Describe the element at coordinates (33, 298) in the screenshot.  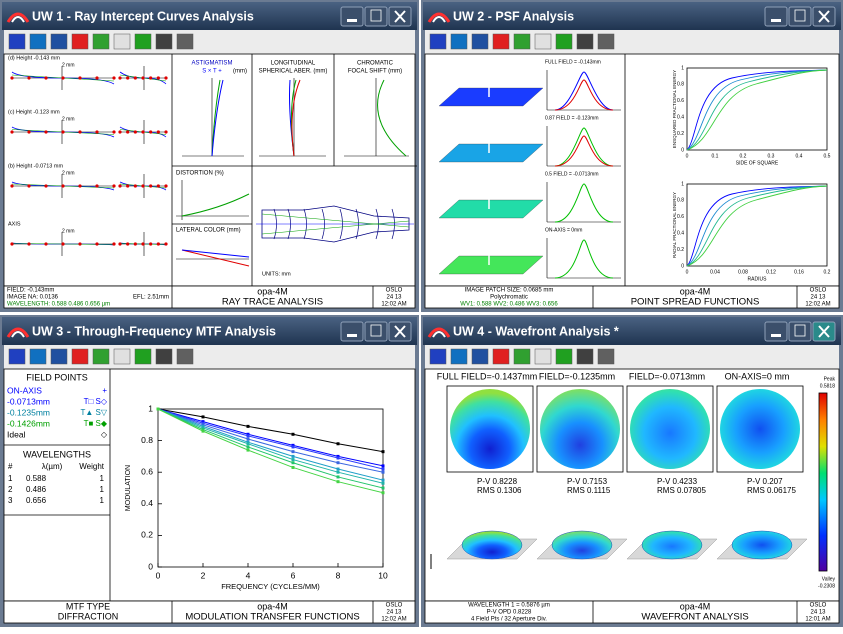
I see `footer-text: IMAGE NA: 0.0136` at that location.